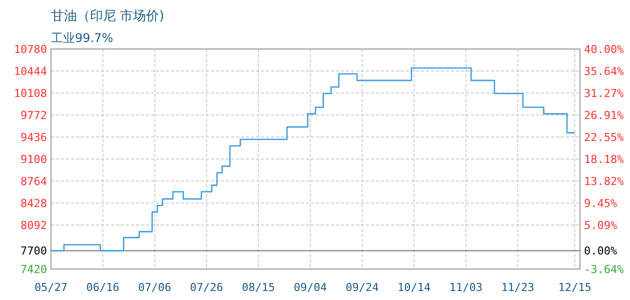 This screenshot has height=300, width=630. Describe the element at coordinates (604, 137) in the screenshot. I see `y2-tick-label: 22.55%` at that location.